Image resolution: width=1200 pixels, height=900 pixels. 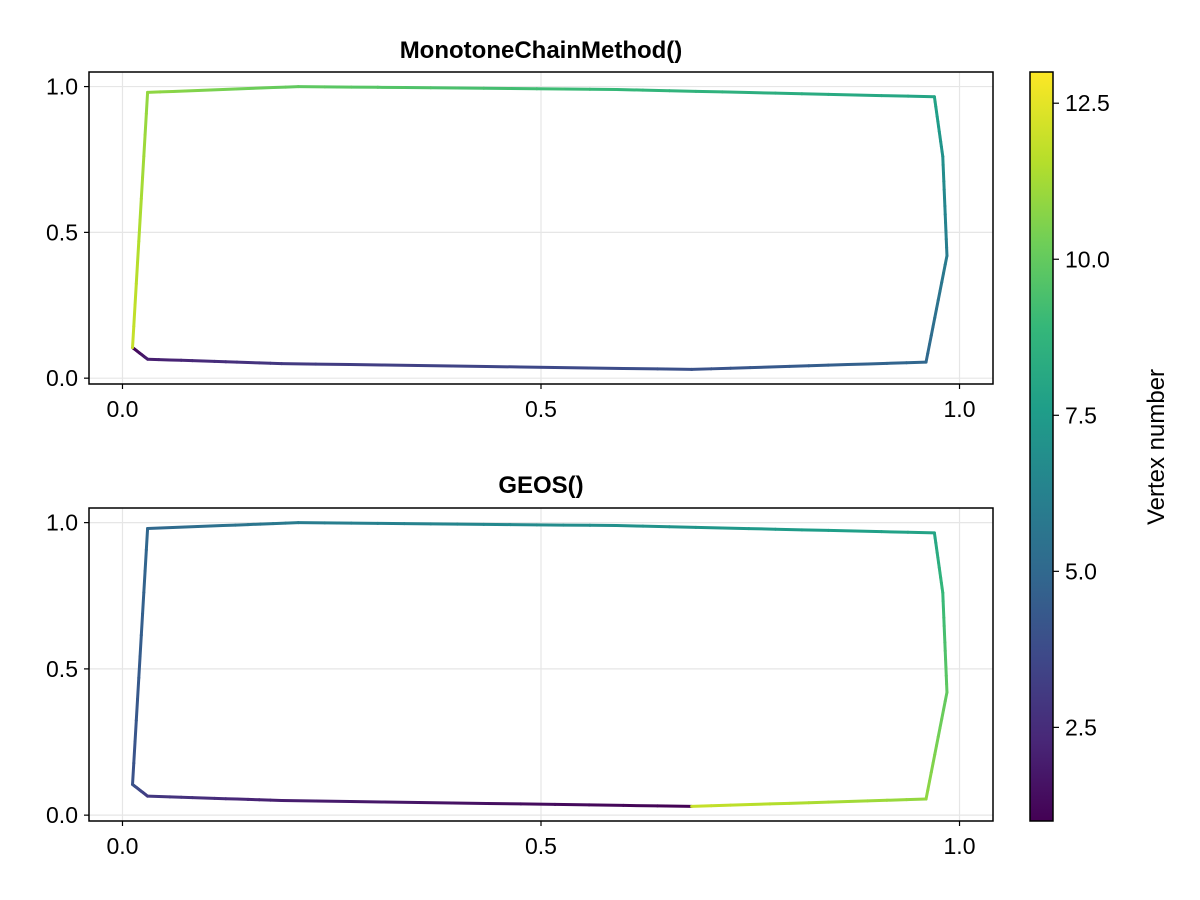 I want to click on colorbar-ticks: 2.5 5.0 7.5 10.0 12.5, so click(x=1081, y=415).